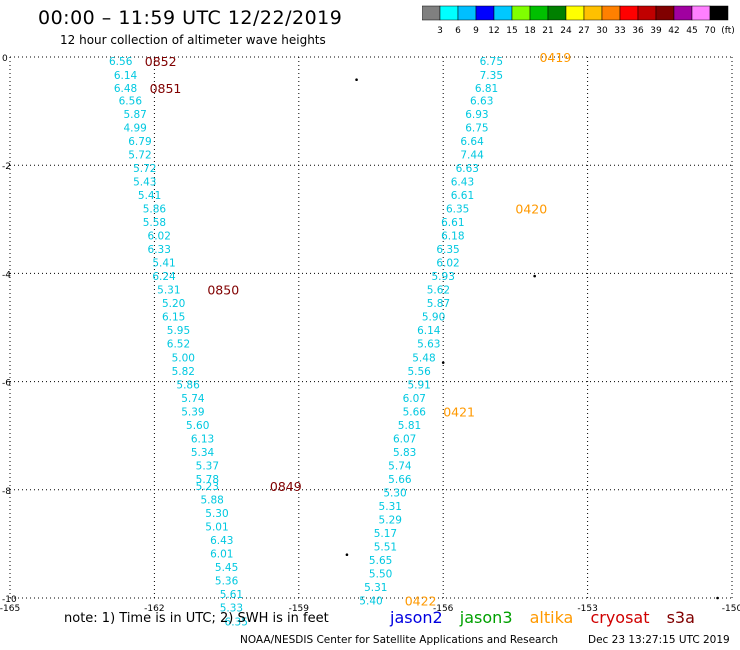  I want to click on colorbar-label: 42, so click(673, 31).